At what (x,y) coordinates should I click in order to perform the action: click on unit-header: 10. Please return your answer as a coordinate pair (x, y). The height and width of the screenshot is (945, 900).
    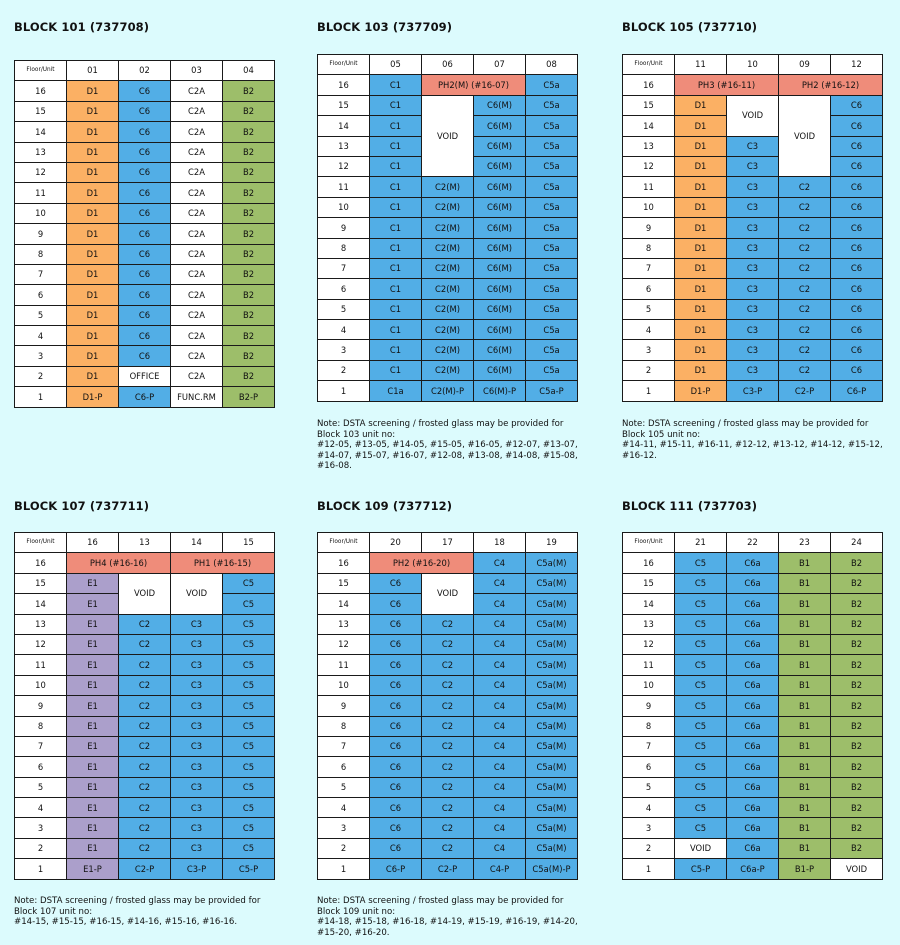
    Looking at the image, I should click on (752, 64).